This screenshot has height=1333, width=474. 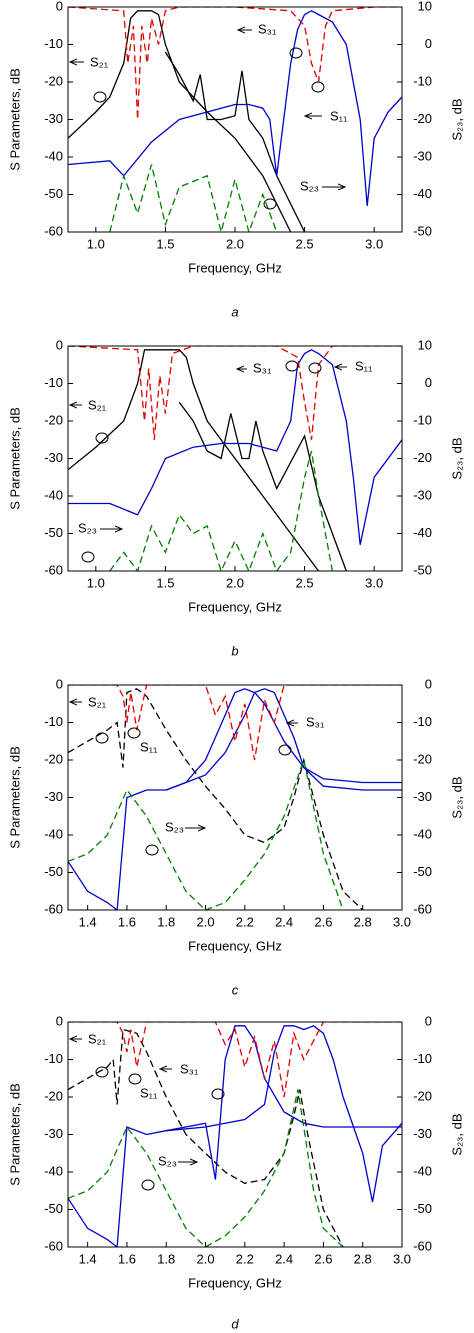 What do you see at coordinates (165, 243) in the screenshot?
I see `x-tick-label: 1.5` at bounding box center [165, 243].